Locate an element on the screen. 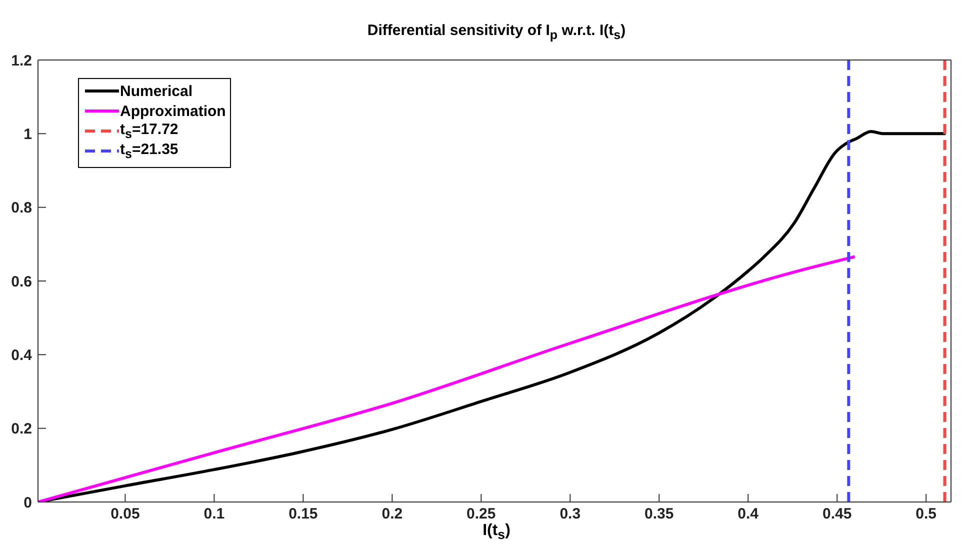  x-tick-label: 0.15 is located at coordinates (303, 514).